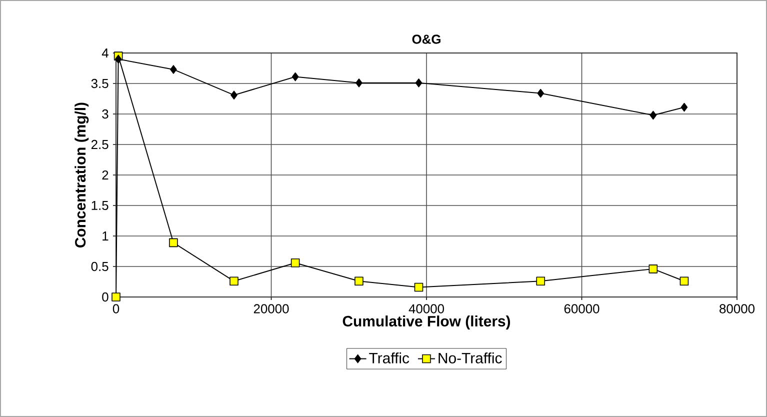 This screenshot has width=767, height=417. I want to click on y-tick-label: 0.5, so click(99, 267).